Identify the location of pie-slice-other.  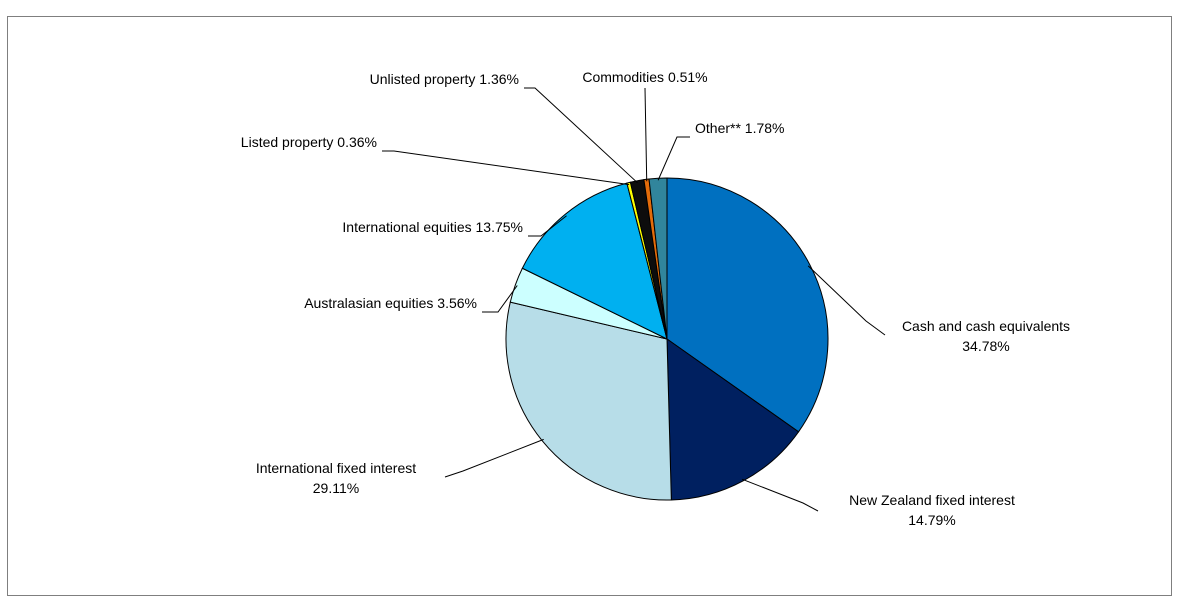
(658, 258).